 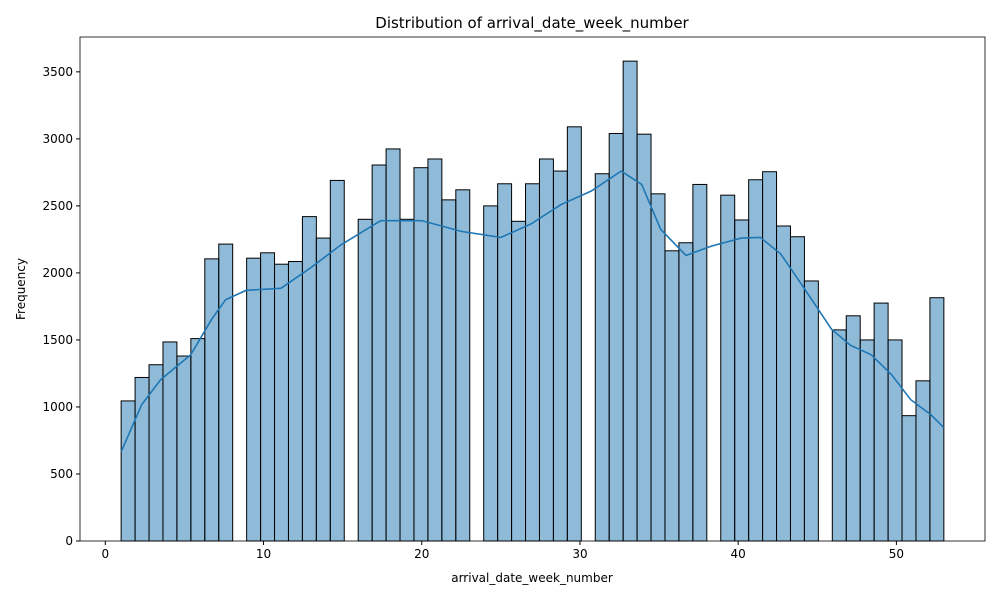 What do you see at coordinates (57, 72) in the screenshot?
I see `y-tick-label: 3500` at bounding box center [57, 72].